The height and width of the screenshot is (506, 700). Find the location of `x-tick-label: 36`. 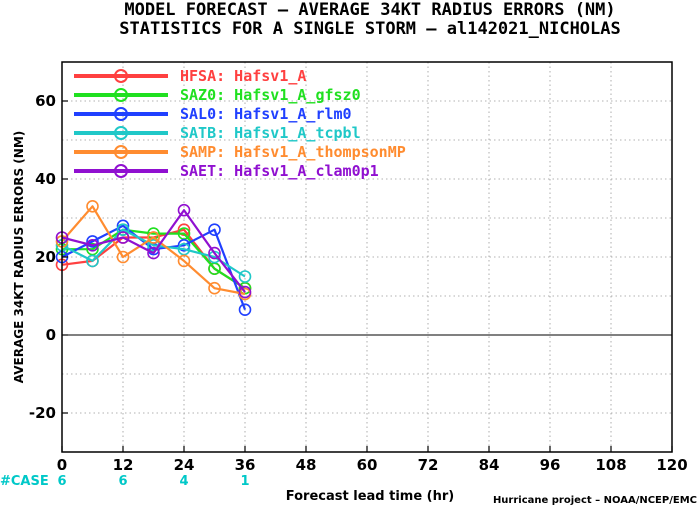

x-tick-label: 36 is located at coordinates (245, 465).